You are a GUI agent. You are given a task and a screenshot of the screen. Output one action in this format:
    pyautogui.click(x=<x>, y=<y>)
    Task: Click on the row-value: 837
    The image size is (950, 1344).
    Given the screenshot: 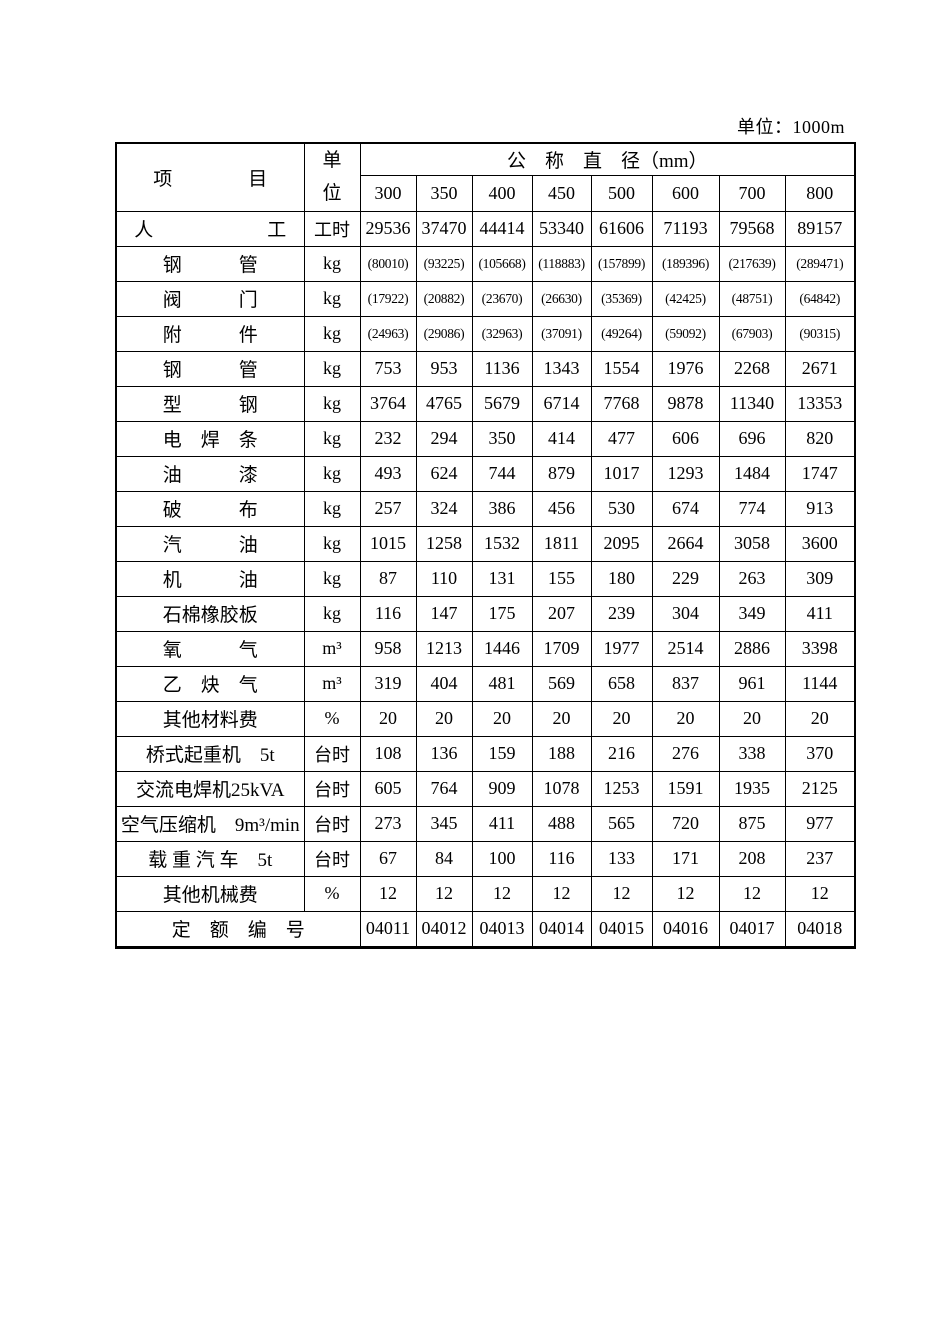 What is the action you would take?
    pyautogui.click(x=685, y=683)
    